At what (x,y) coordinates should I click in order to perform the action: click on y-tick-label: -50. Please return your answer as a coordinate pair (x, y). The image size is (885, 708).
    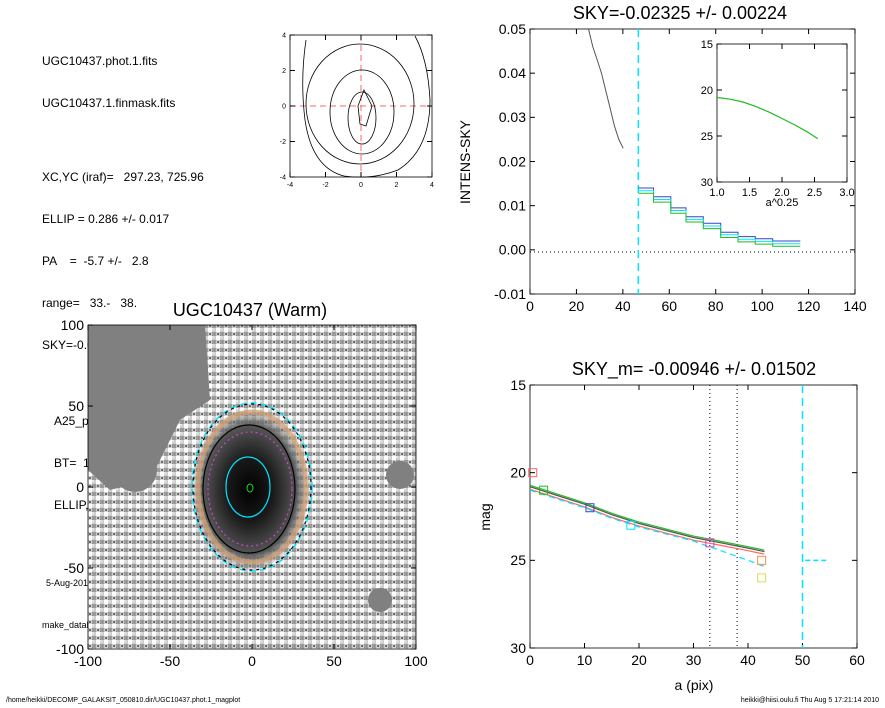
    Looking at the image, I should click on (74, 568).